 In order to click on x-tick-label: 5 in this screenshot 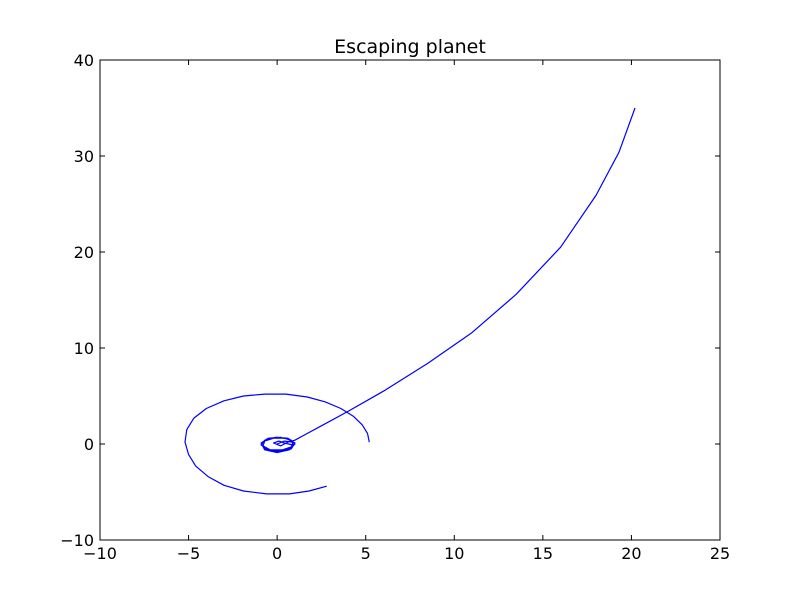, I will do `click(366, 553)`.